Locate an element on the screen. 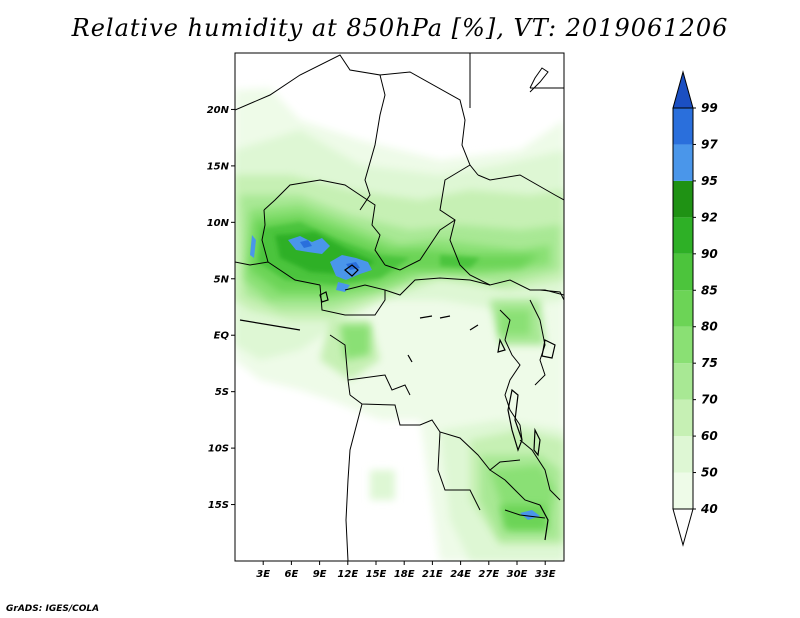  colorbar: 40 50 60 70 75 80 85 90 92 95 97 99 is located at coordinates (695, 308).